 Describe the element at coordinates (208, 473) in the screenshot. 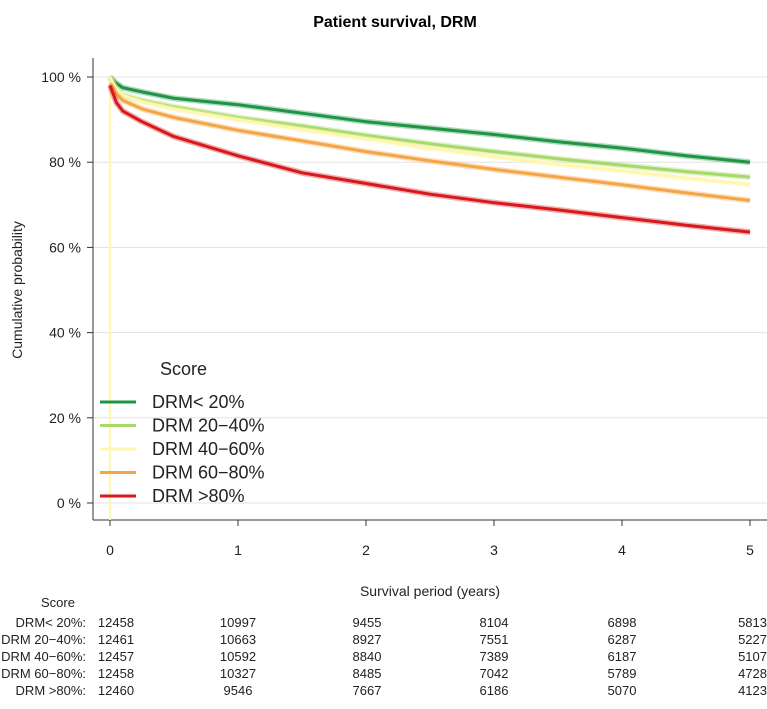

I see `legend-label-3: DRM 60−80%` at that location.